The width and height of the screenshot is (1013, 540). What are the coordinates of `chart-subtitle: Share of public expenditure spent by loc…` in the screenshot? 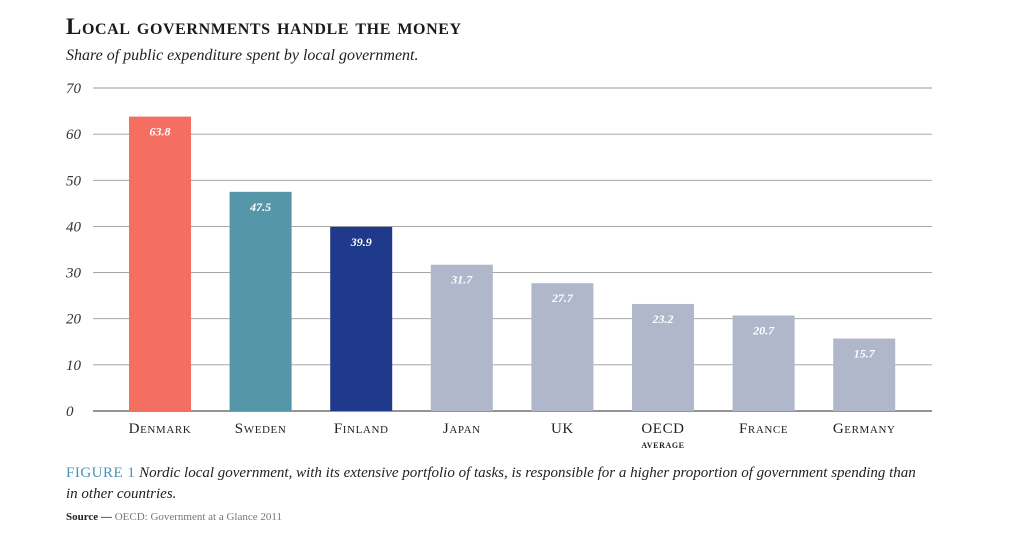 It's located at (242, 55).